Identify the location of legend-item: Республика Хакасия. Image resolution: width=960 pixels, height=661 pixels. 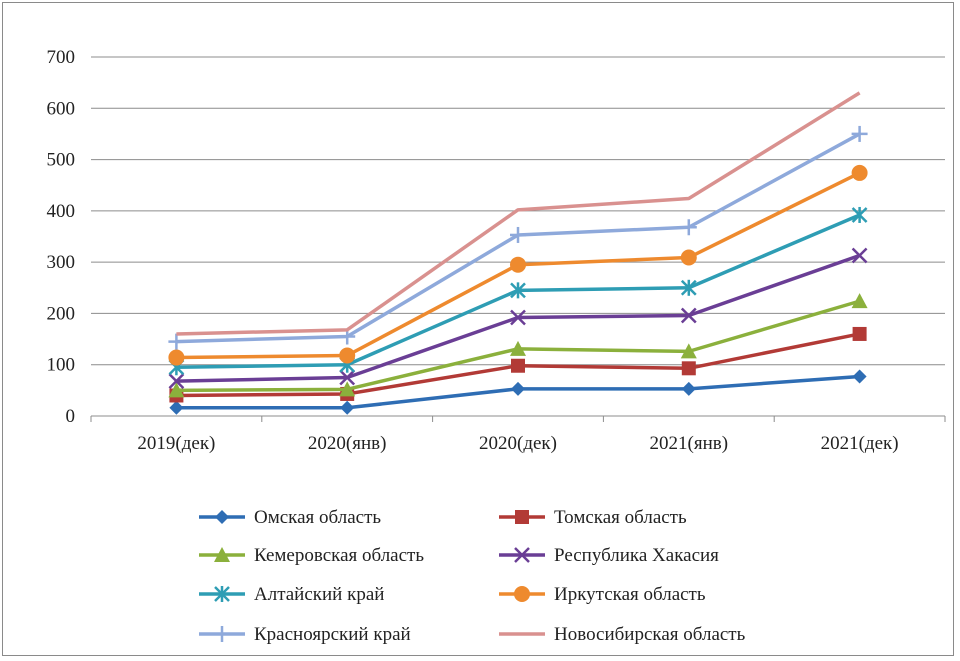
(609, 555).